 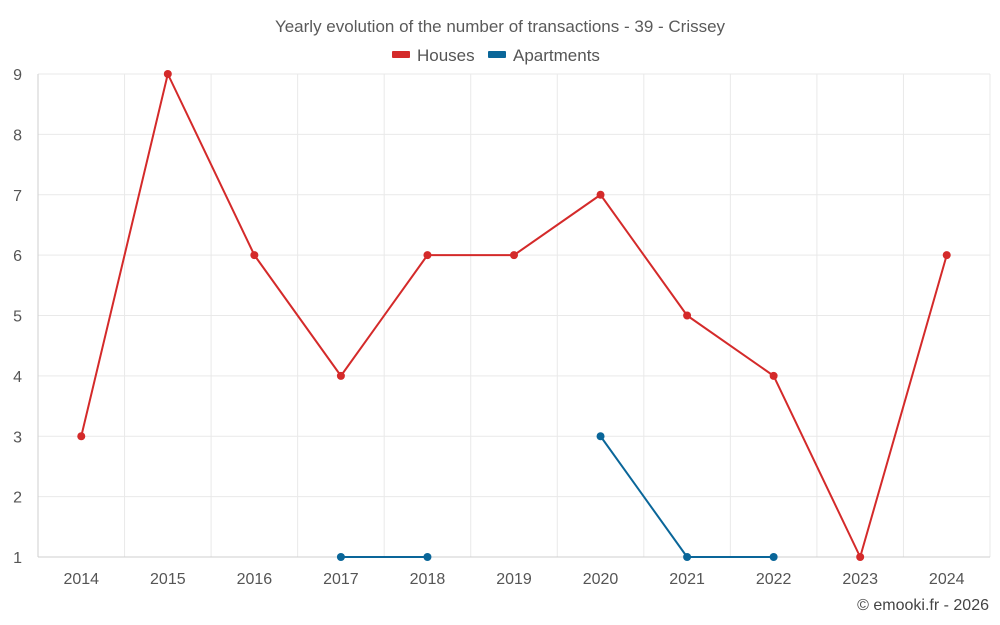 I want to click on houses-point-2022, so click(x=773, y=375).